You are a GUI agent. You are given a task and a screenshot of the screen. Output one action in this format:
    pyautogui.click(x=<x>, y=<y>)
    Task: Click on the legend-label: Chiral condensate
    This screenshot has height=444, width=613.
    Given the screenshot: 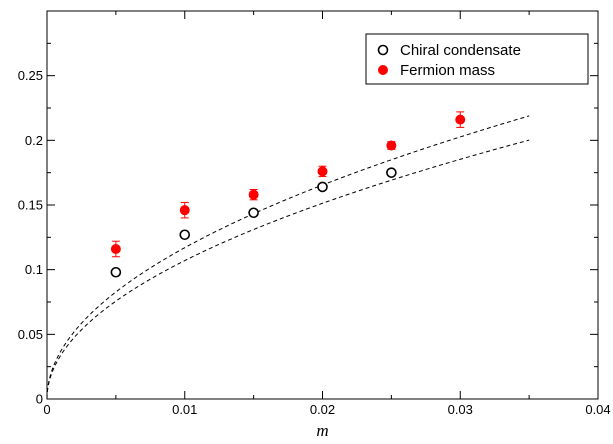 What is the action you would take?
    pyautogui.click(x=460, y=50)
    